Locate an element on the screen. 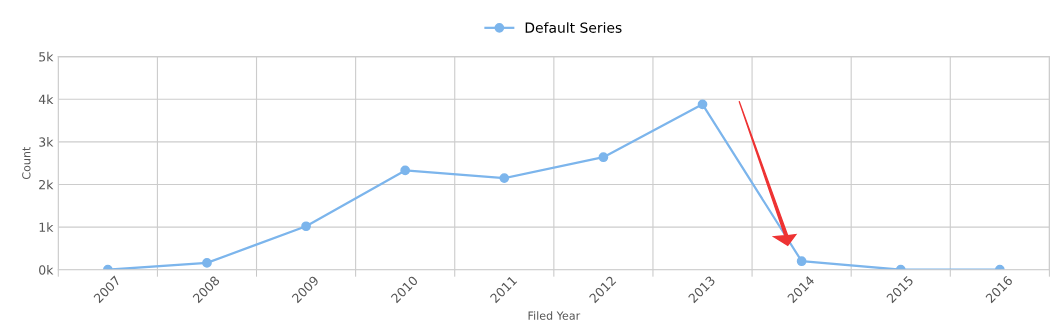 Image resolution: width=1060 pixels, height=333 pixels. legend-label: Default Series is located at coordinates (573, 27).